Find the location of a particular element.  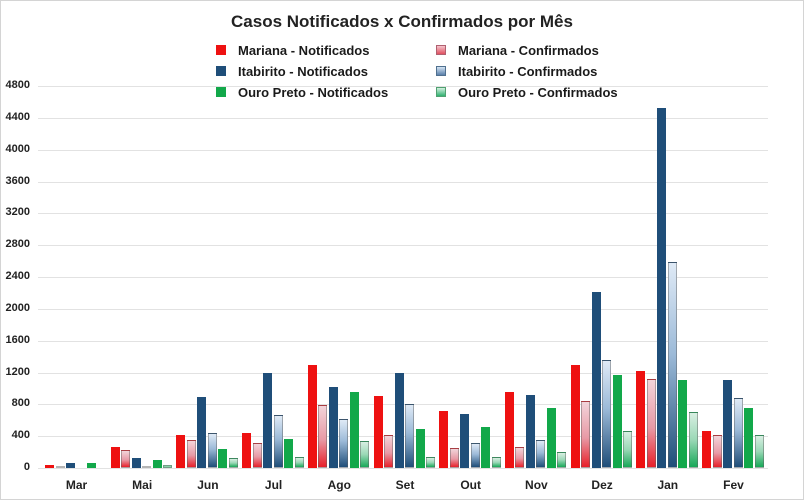

y-tick-label: 1600 is located at coordinates (17, 340).